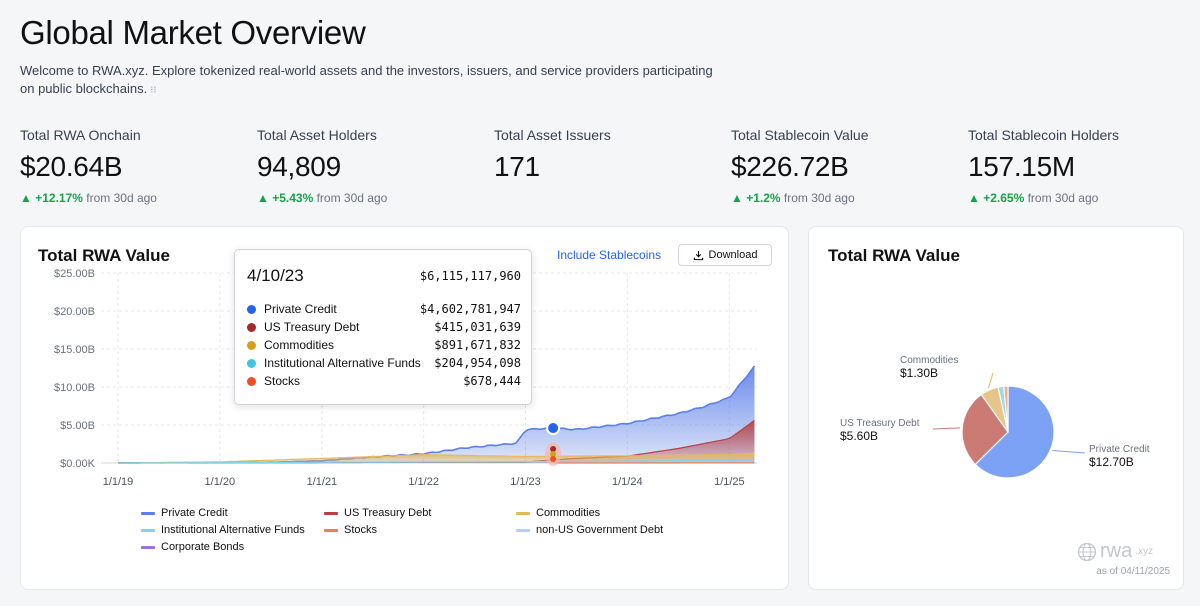  I want to click on legend-item: non-US Government Debt, so click(589, 530).